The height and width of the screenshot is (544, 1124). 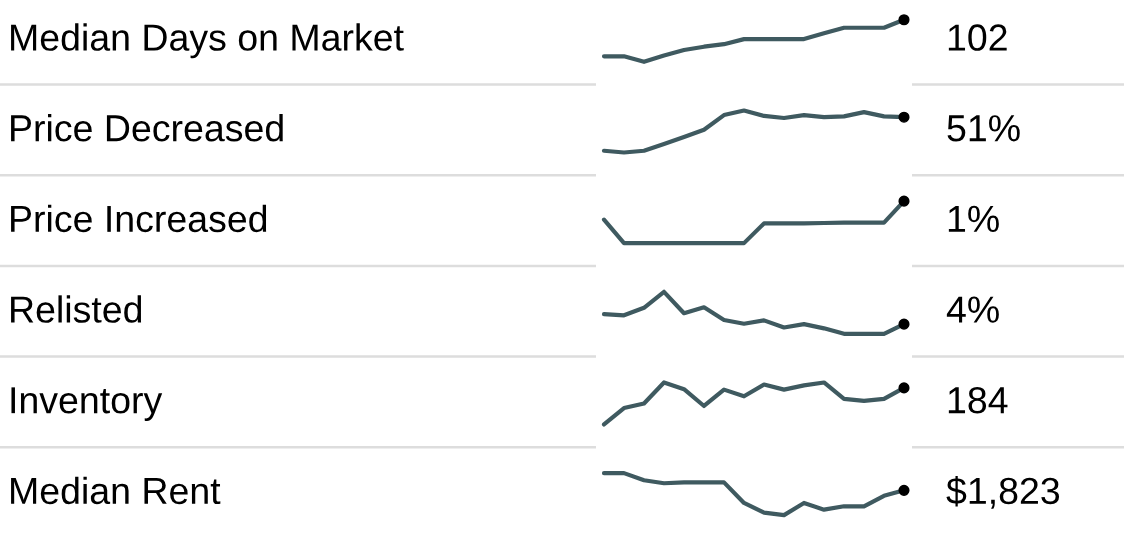 I want to click on y-axis-title: Relisted, so click(x=76, y=309).